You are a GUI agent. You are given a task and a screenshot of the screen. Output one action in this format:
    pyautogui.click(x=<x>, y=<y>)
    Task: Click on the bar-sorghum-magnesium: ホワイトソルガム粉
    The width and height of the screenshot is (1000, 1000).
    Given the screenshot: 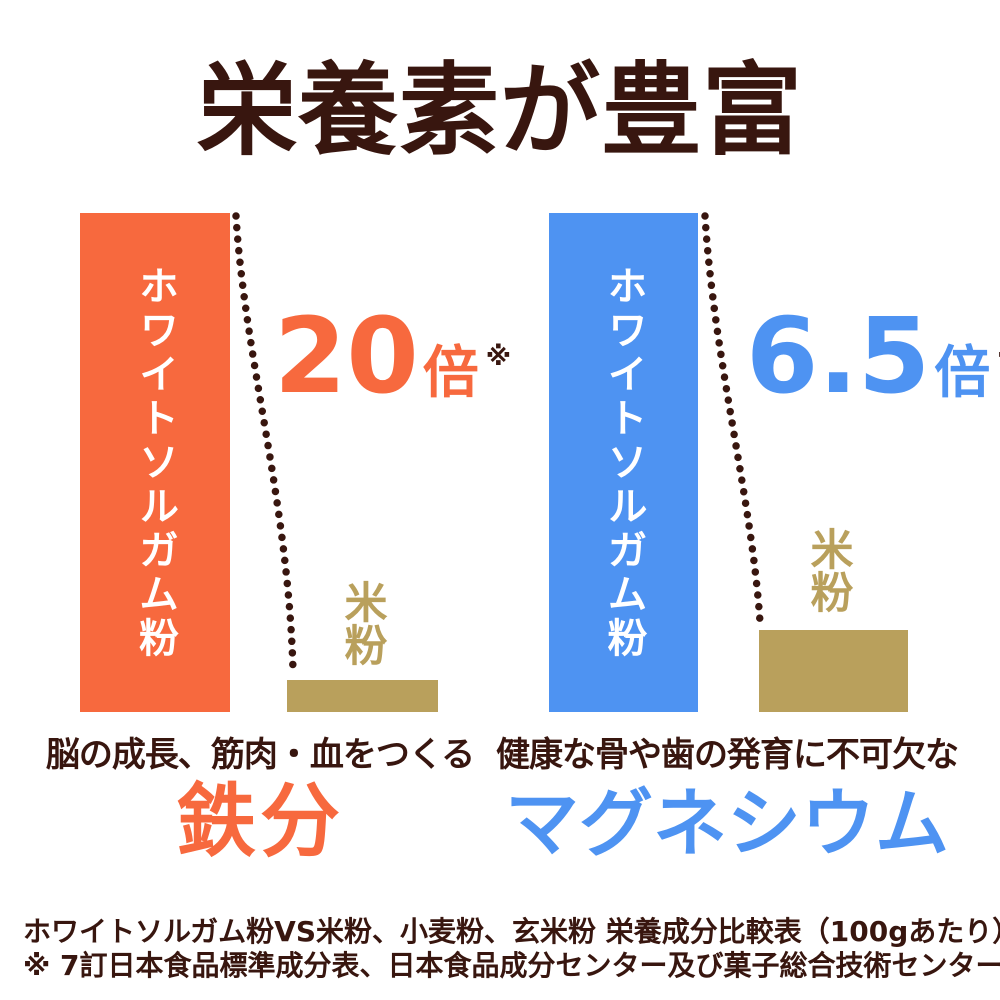 What is the action you would take?
    pyautogui.click(x=623, y=462)
    